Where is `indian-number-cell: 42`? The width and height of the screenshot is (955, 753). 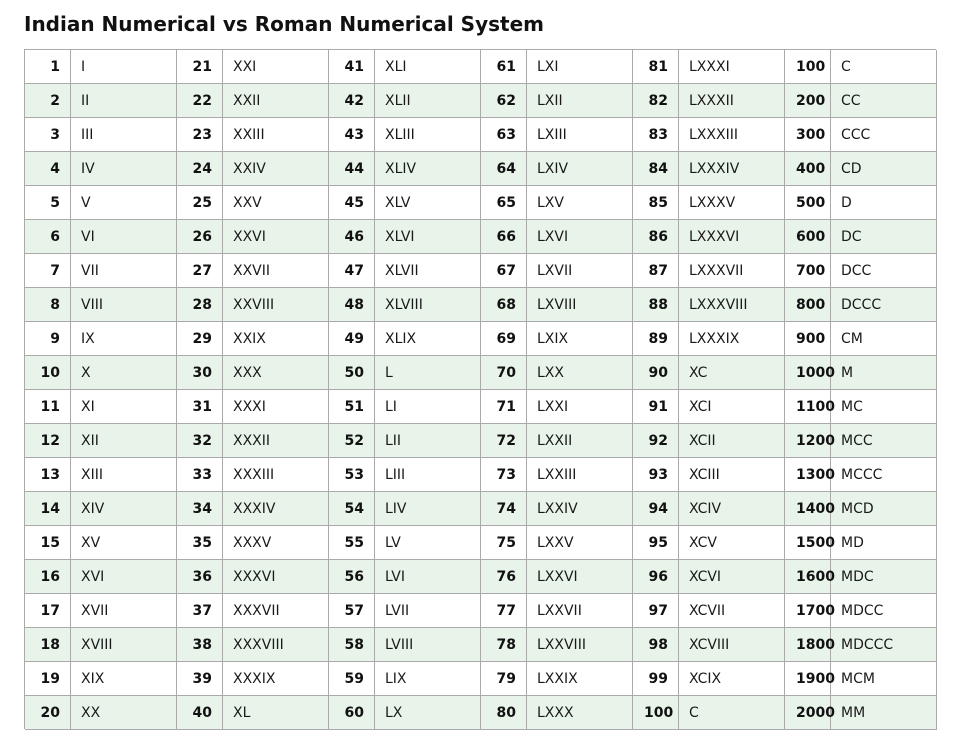
indian-number-cell: 42 is located at coordinates (352, 101).